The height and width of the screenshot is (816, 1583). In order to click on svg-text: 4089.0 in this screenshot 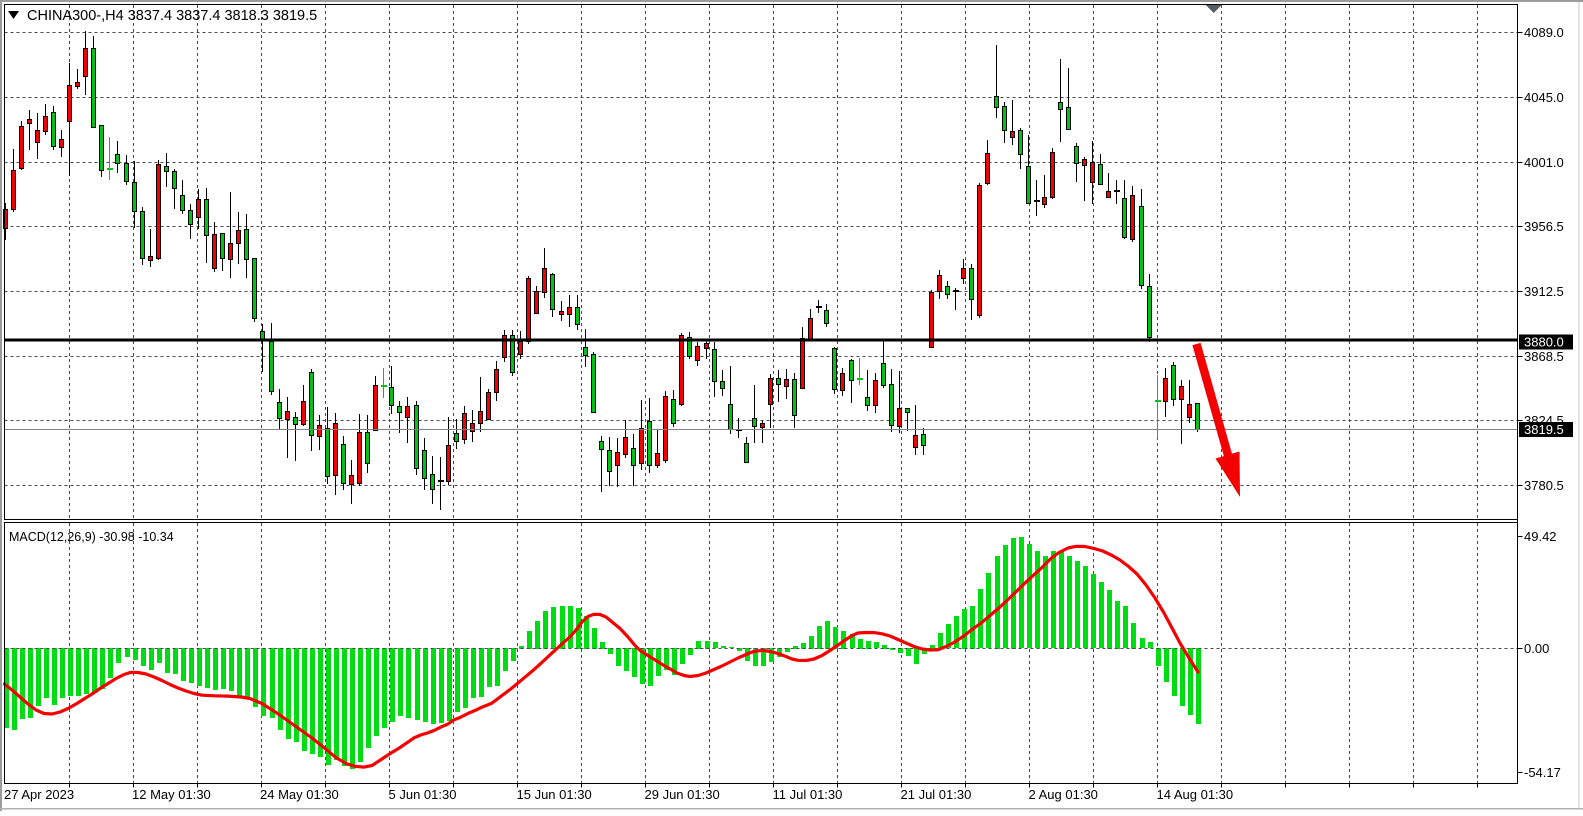, I will do `click(1544, 32)`.